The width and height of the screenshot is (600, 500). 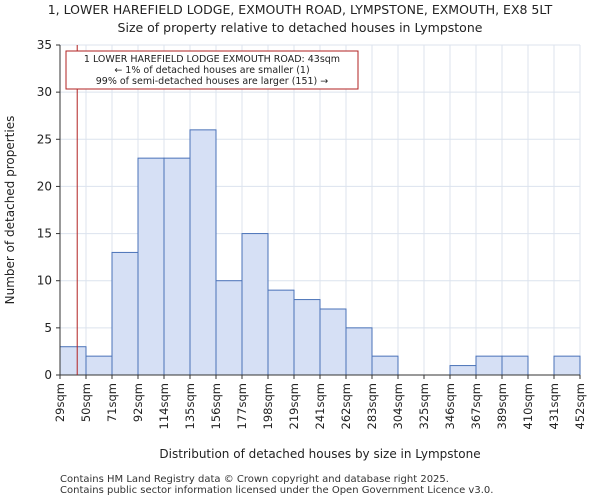 I want to click on x-tick-label: 177sqm, so click(x=242, y=406).